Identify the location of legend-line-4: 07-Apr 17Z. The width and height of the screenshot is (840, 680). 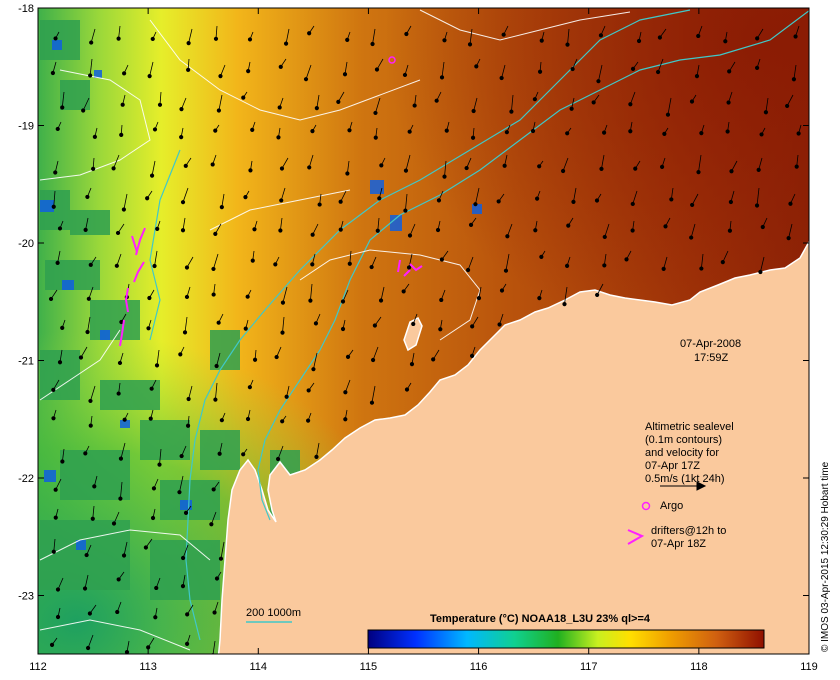
(672, 466).